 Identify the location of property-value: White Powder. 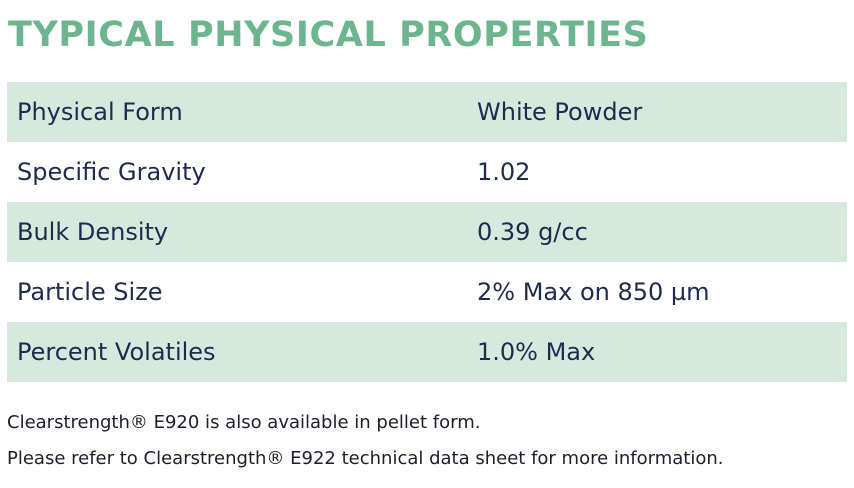
(560, 112).